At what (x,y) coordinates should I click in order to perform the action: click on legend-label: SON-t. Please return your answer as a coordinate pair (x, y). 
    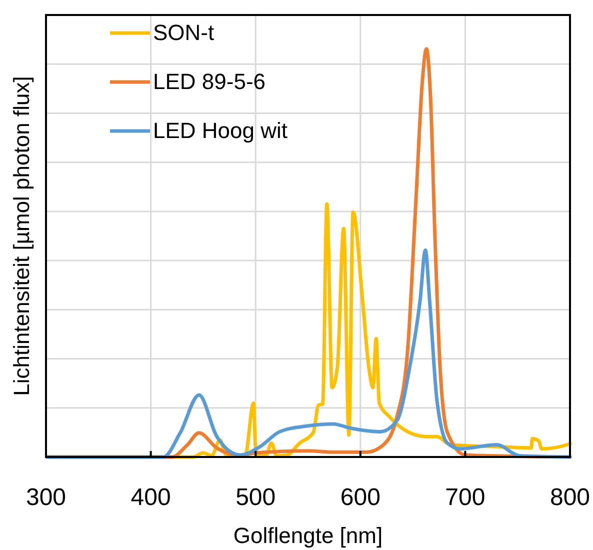
    Looking at the image, I should click on (183, 32).